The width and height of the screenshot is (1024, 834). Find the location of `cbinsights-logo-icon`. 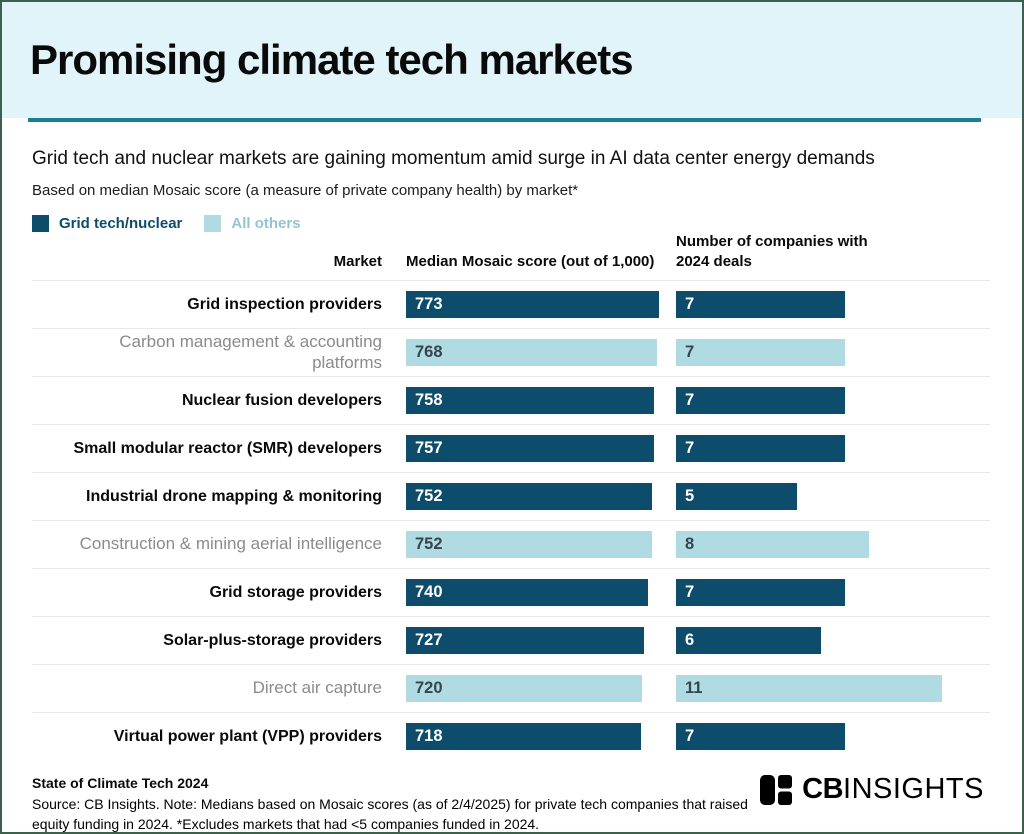

cbinsights-logo-icon is located at coordinates (776, 789).